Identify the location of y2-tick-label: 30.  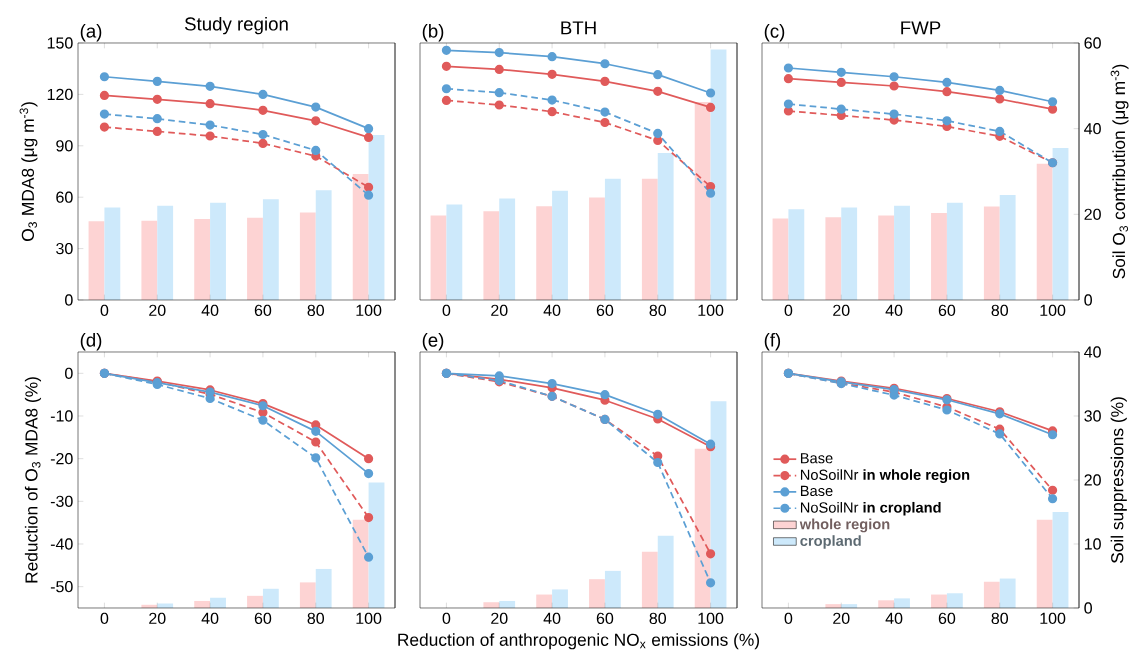
(1092, 416).